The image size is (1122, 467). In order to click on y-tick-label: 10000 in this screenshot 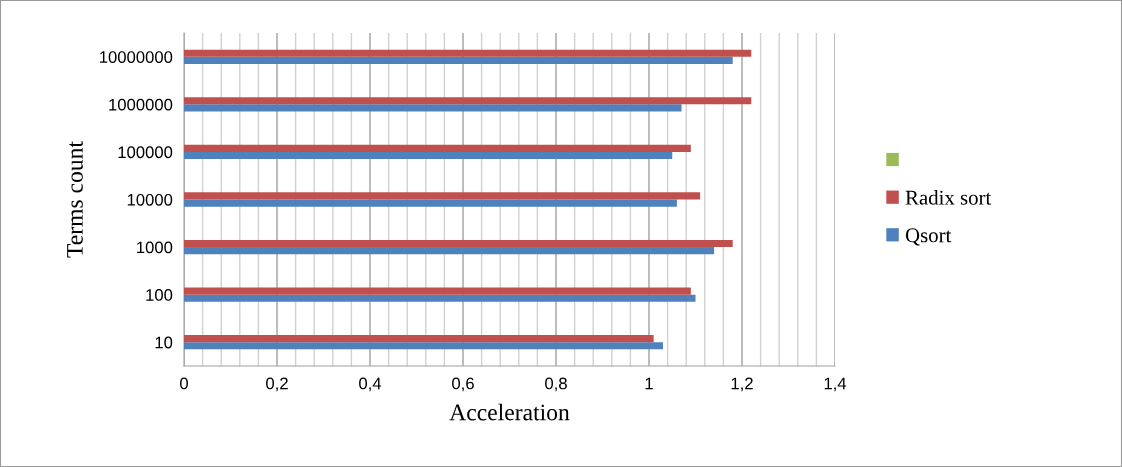, I will do `click(150, 199)`.